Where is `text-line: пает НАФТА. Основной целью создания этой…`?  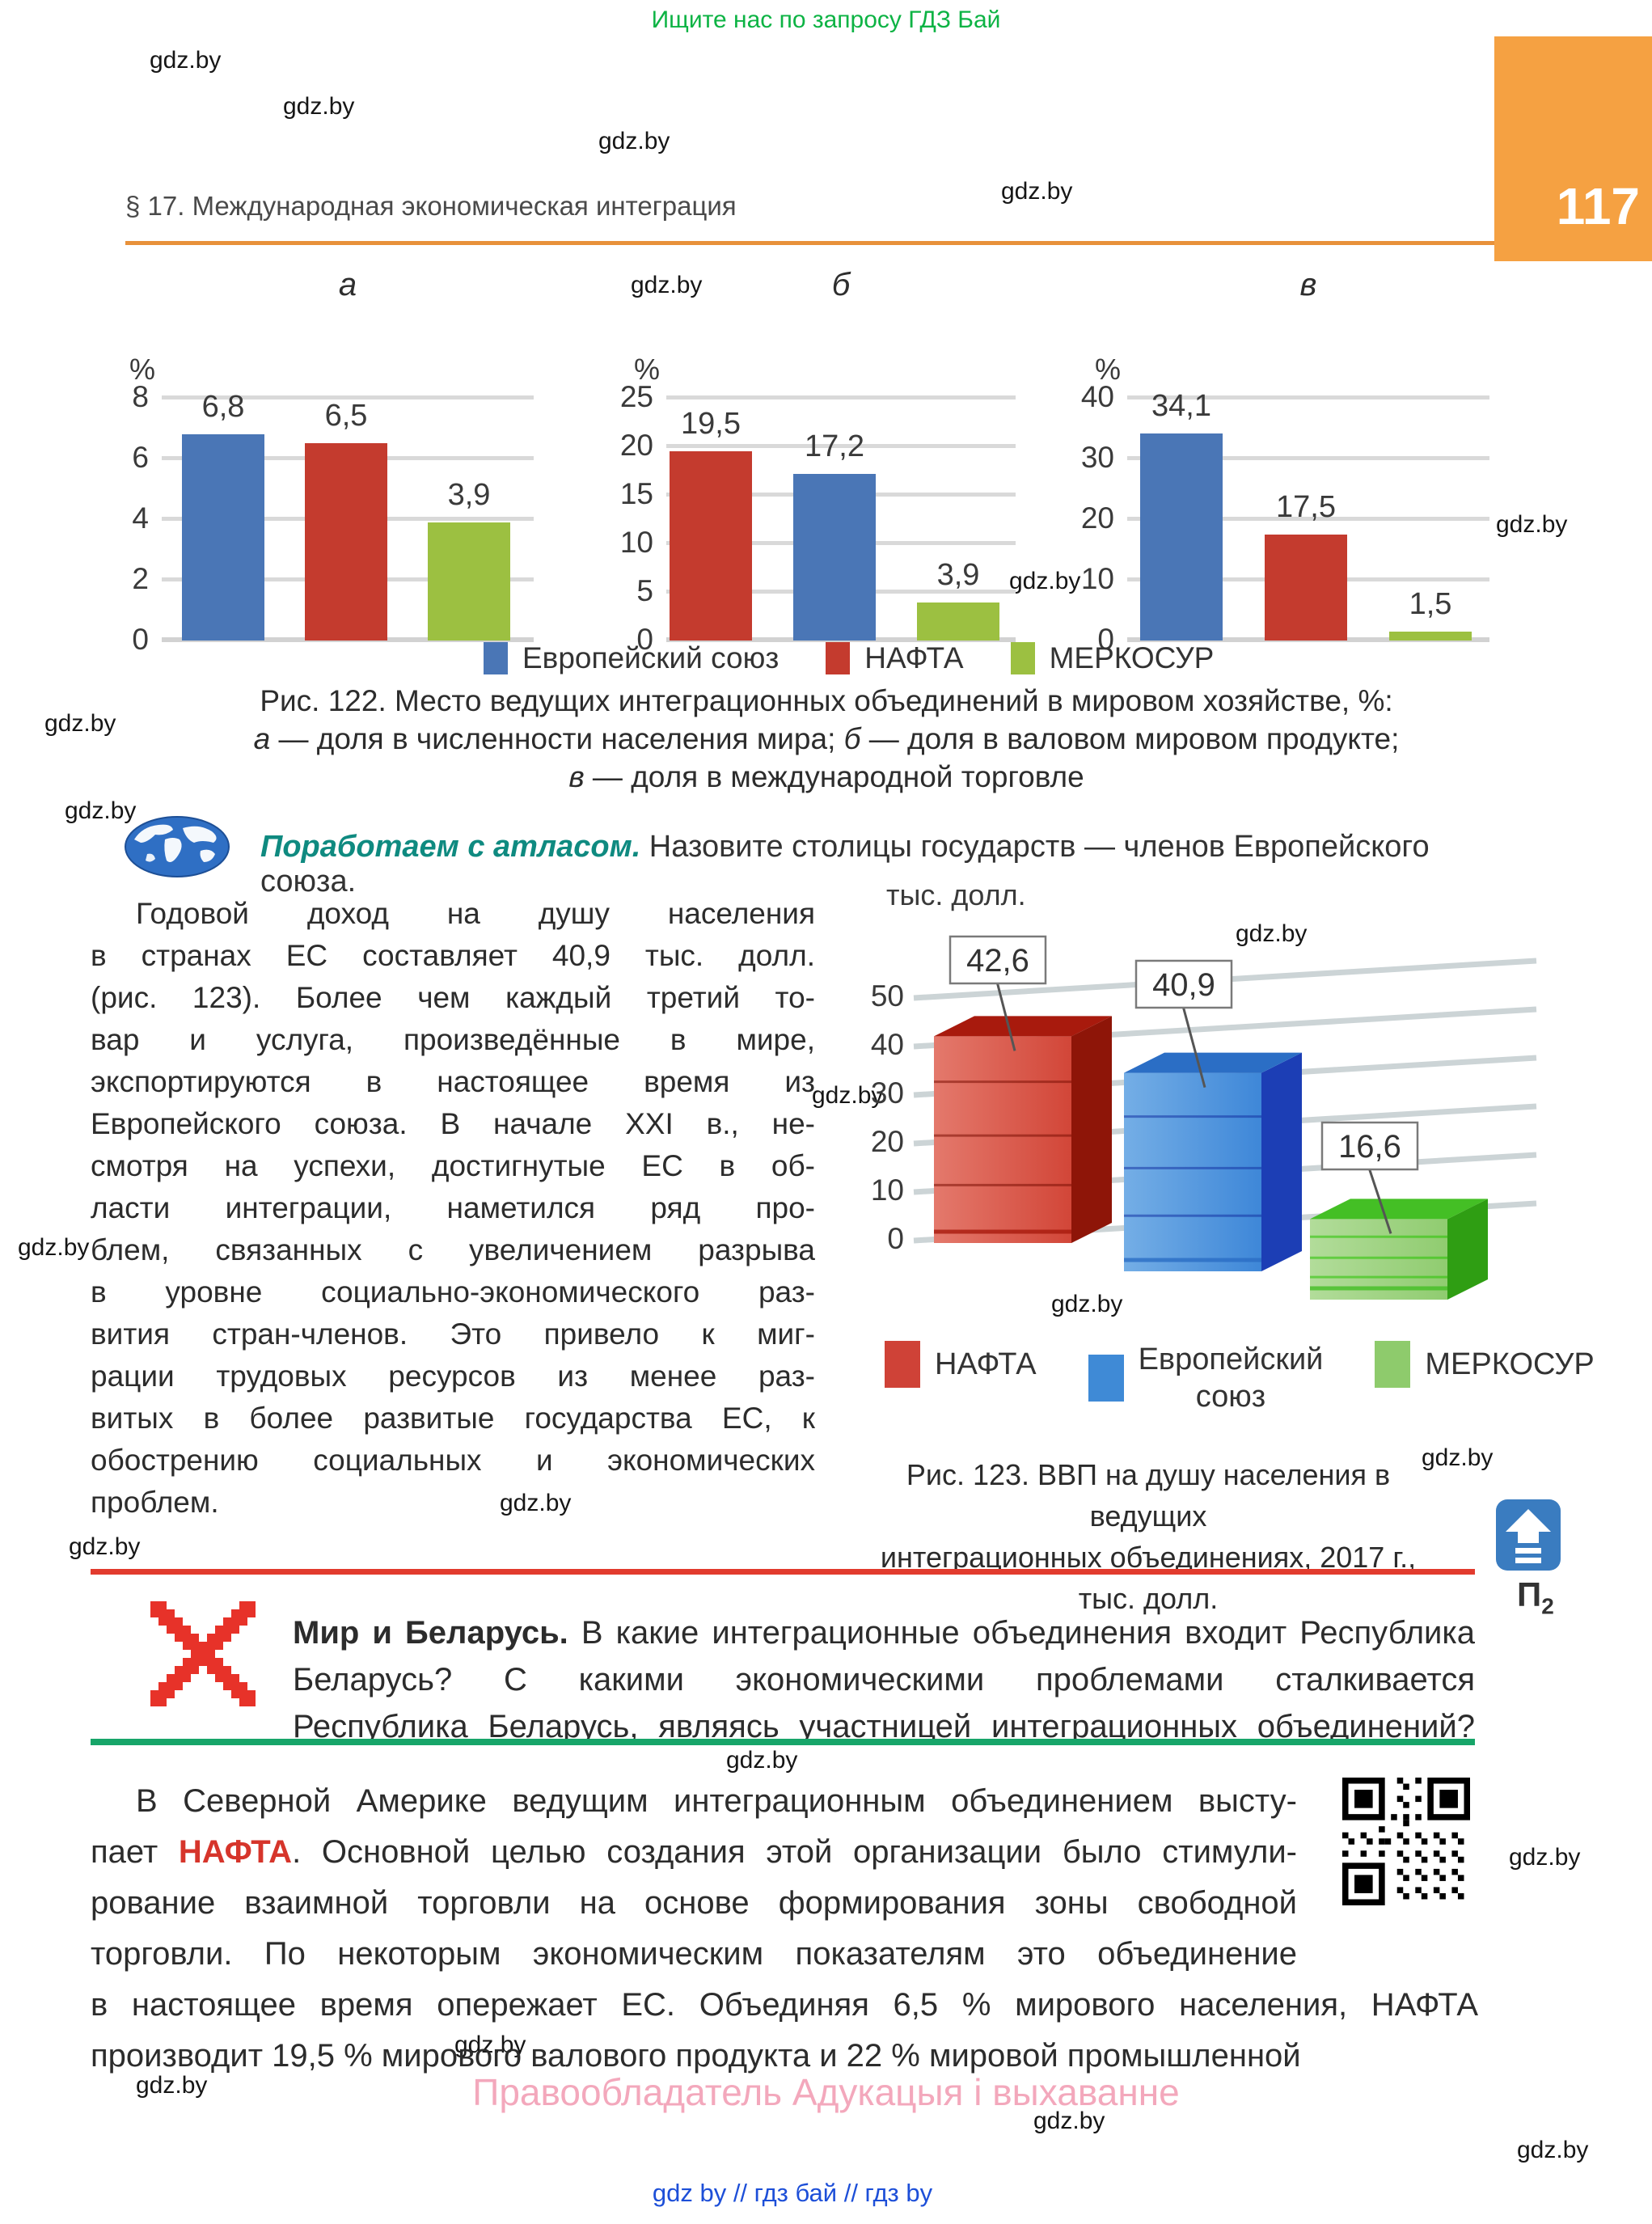 text-line: пает НАФТА. Основной целью создания этой… is located at coordinates (694, 1852).